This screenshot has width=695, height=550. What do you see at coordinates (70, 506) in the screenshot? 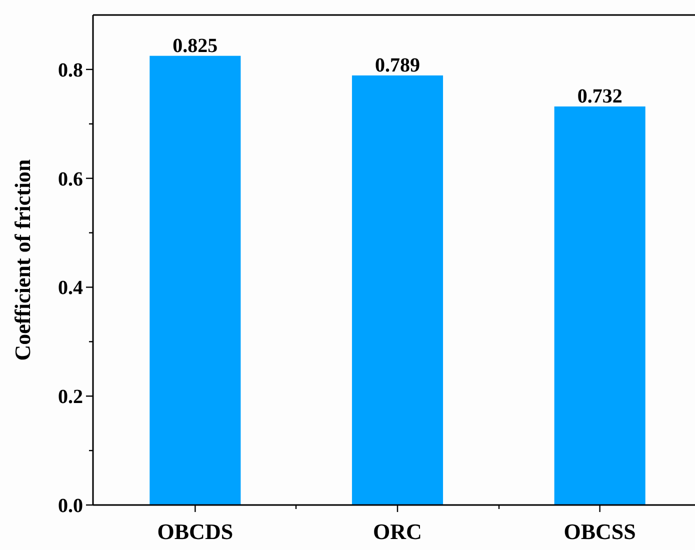
I see `text: 0.0` at bounding box center [70, 506].